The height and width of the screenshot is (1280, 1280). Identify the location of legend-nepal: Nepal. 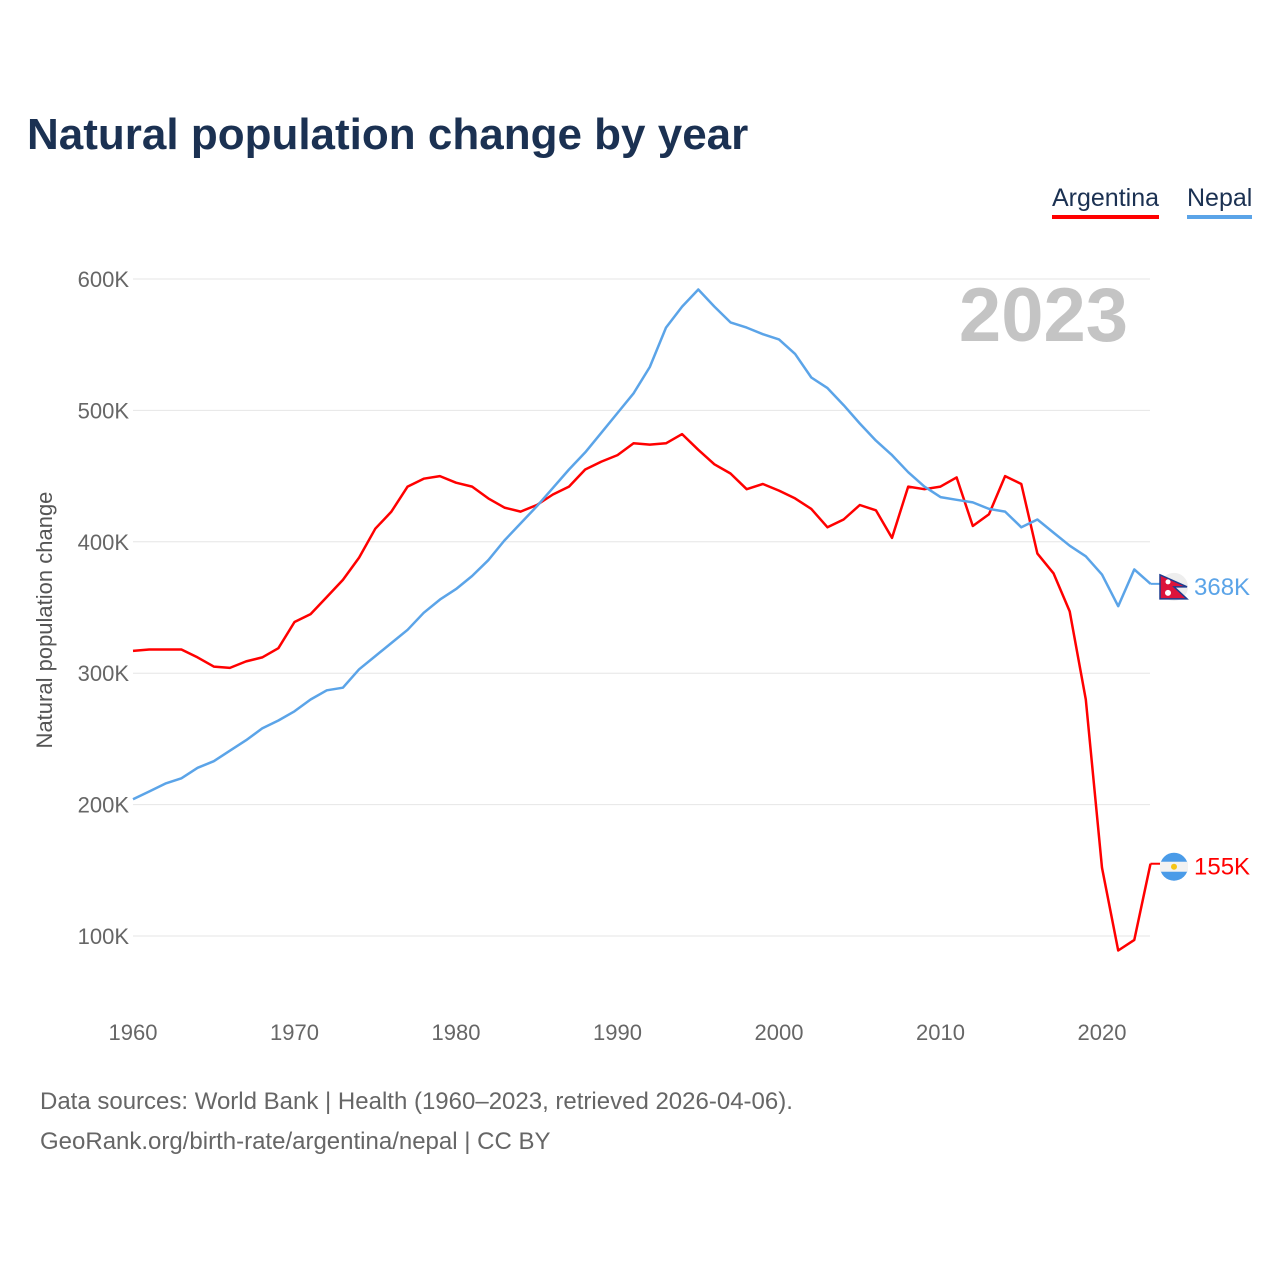
(1220, 201).